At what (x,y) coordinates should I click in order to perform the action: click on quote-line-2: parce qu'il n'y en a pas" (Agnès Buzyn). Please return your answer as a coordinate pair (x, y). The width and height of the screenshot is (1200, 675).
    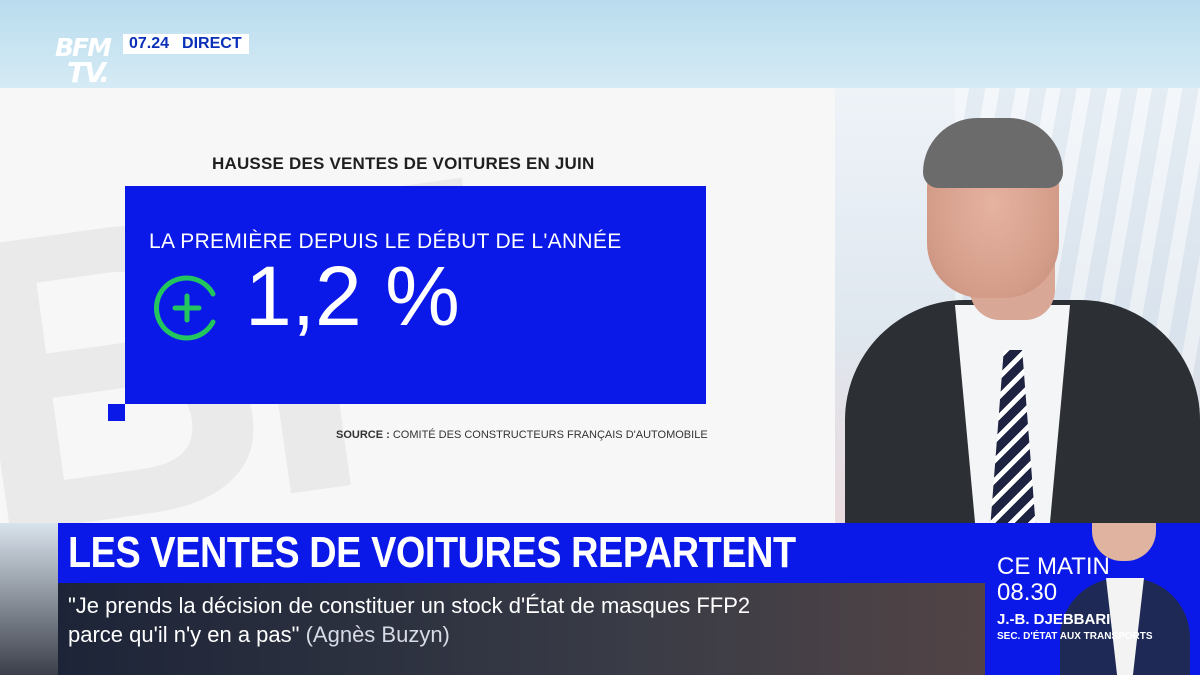
    Looking at the image, I should click on (259, 635).